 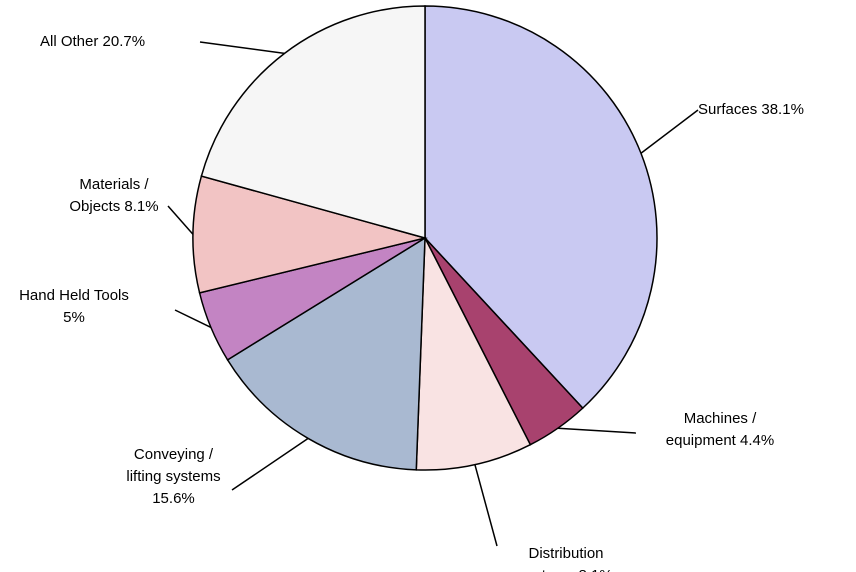 What do you see at coordinates (74, 317) in the screenshot?
I see `value-label: 5%` at bounding box center [74, 317].